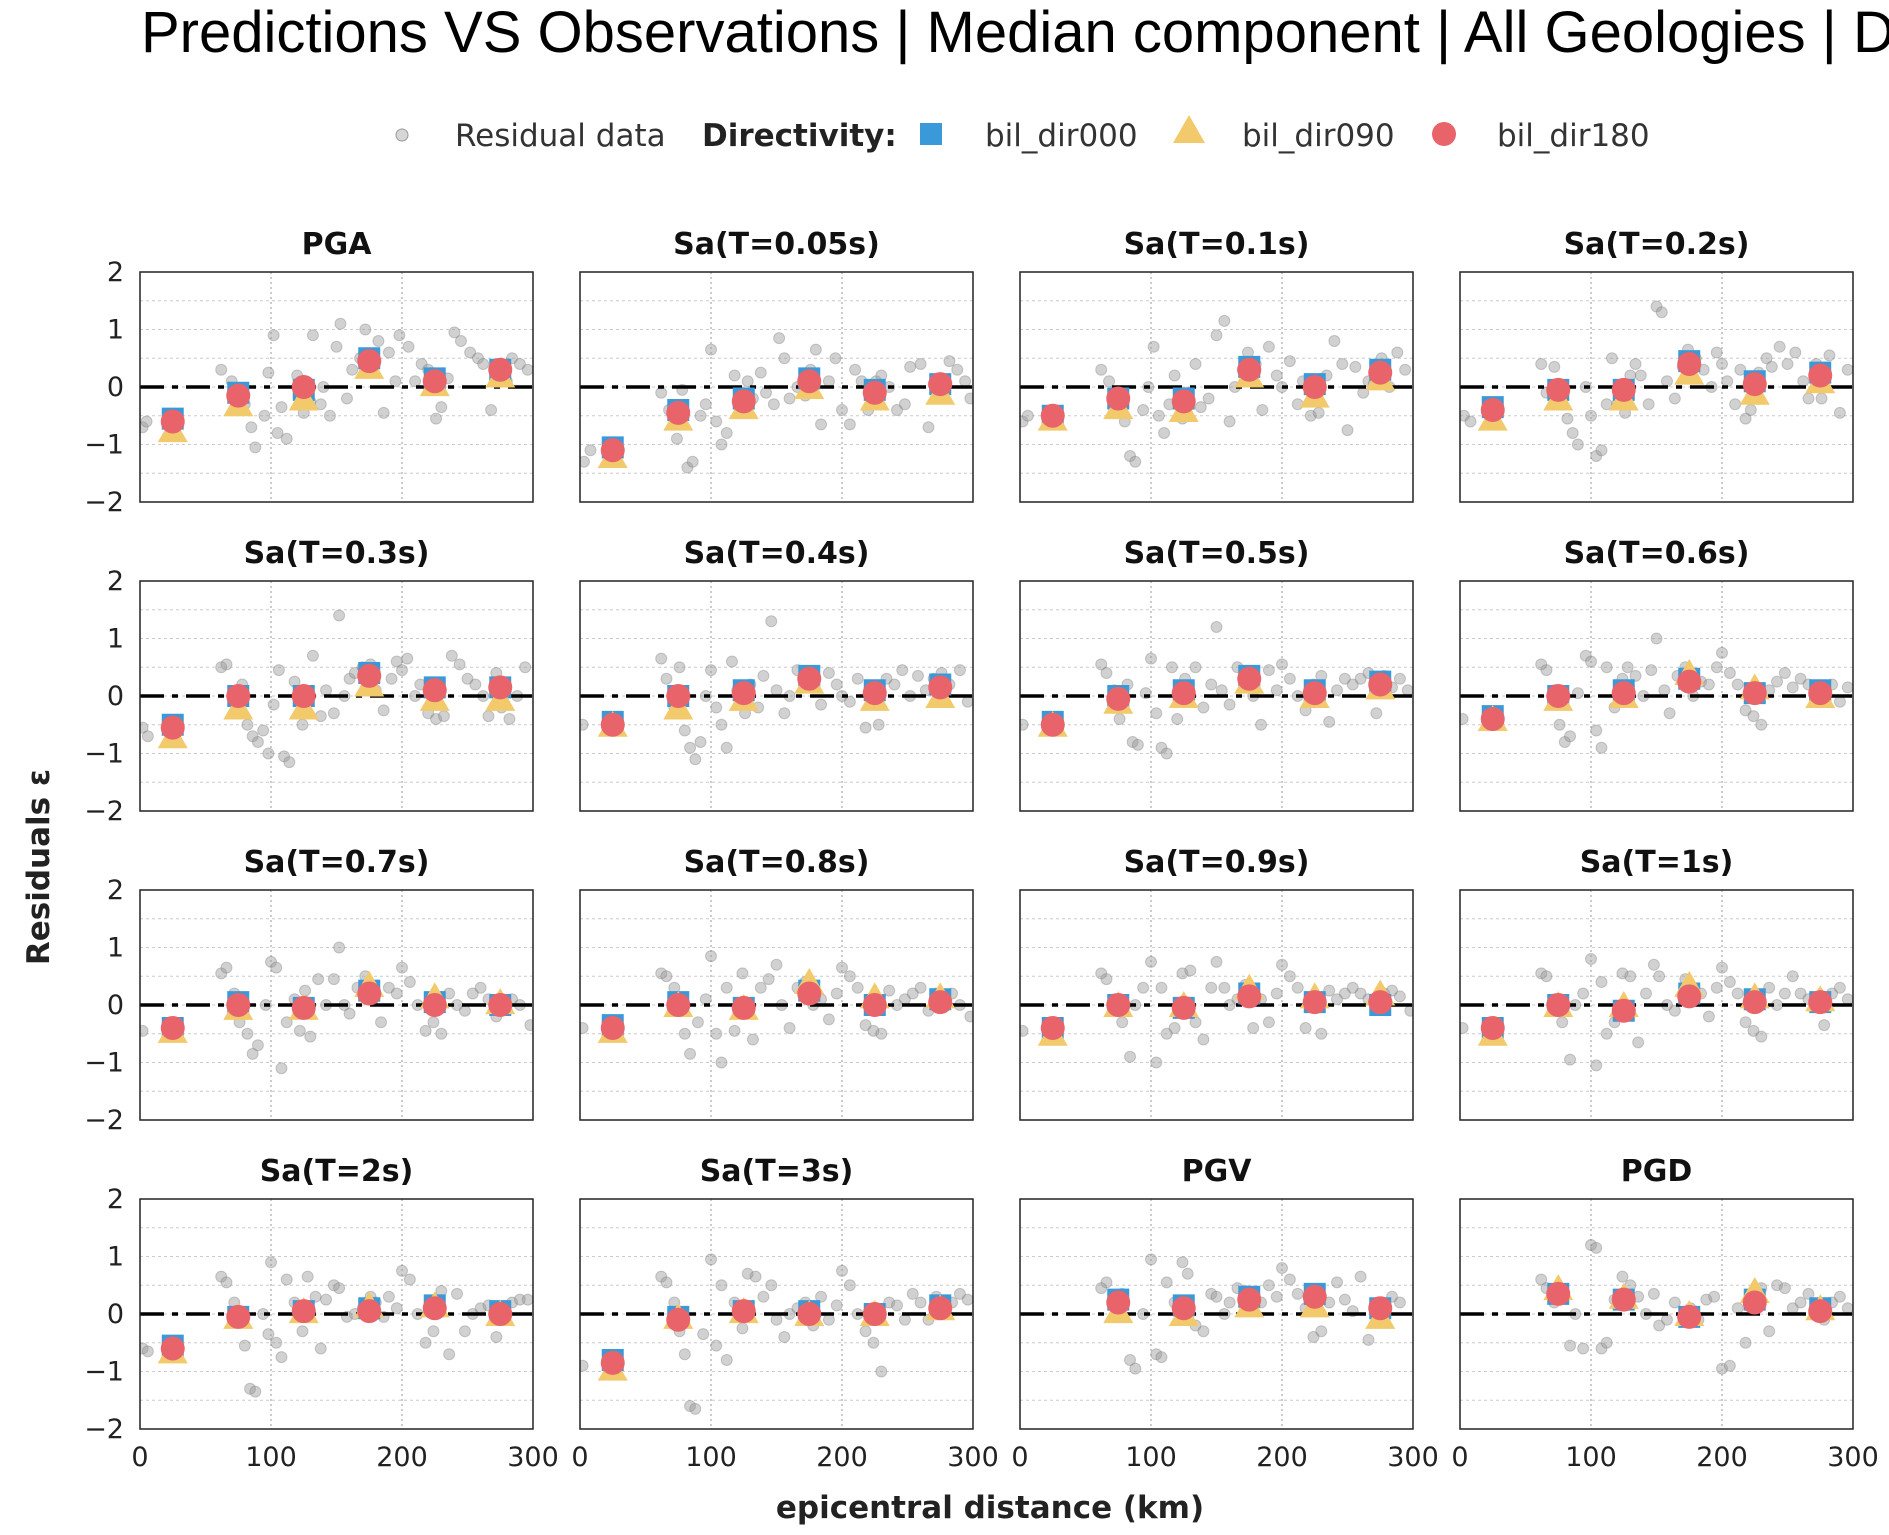 The image size is (1889, 1535). What do you see at coordinates (104, 1120) in the screenshot?
I see `y-tick-label: −2` at bounding box center [104, 1120].